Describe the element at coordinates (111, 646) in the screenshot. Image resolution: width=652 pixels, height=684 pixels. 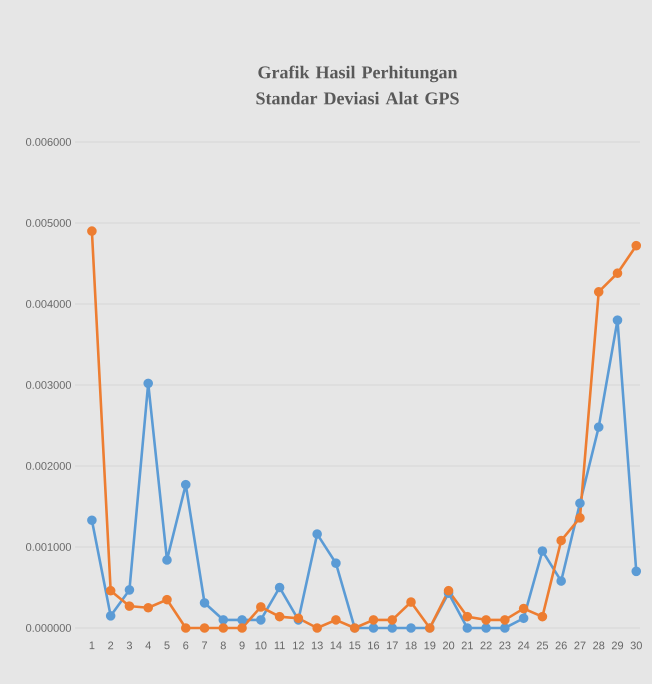
I see `x-tick-label: 2` at that location.